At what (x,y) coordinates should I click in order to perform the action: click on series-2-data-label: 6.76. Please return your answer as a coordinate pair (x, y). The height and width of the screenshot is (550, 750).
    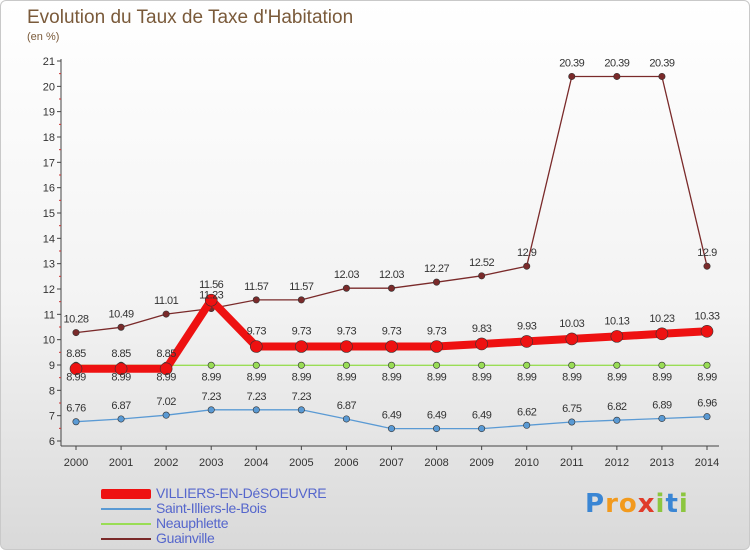
    Looking at the image, I should click on (76, 409).